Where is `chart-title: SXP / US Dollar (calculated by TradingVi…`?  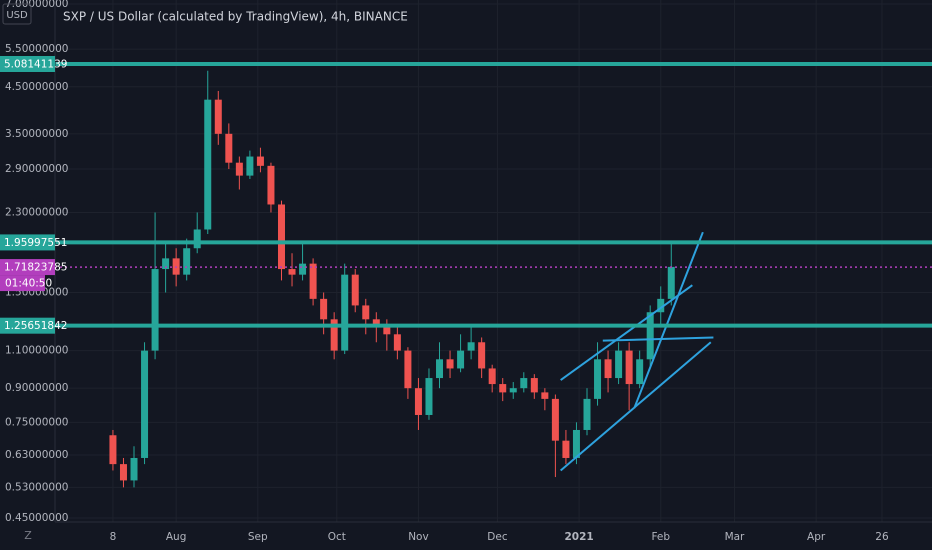 chart-title: SXP / US Dollar (calculated by TradingVi… is located at coordinates (235, 17).